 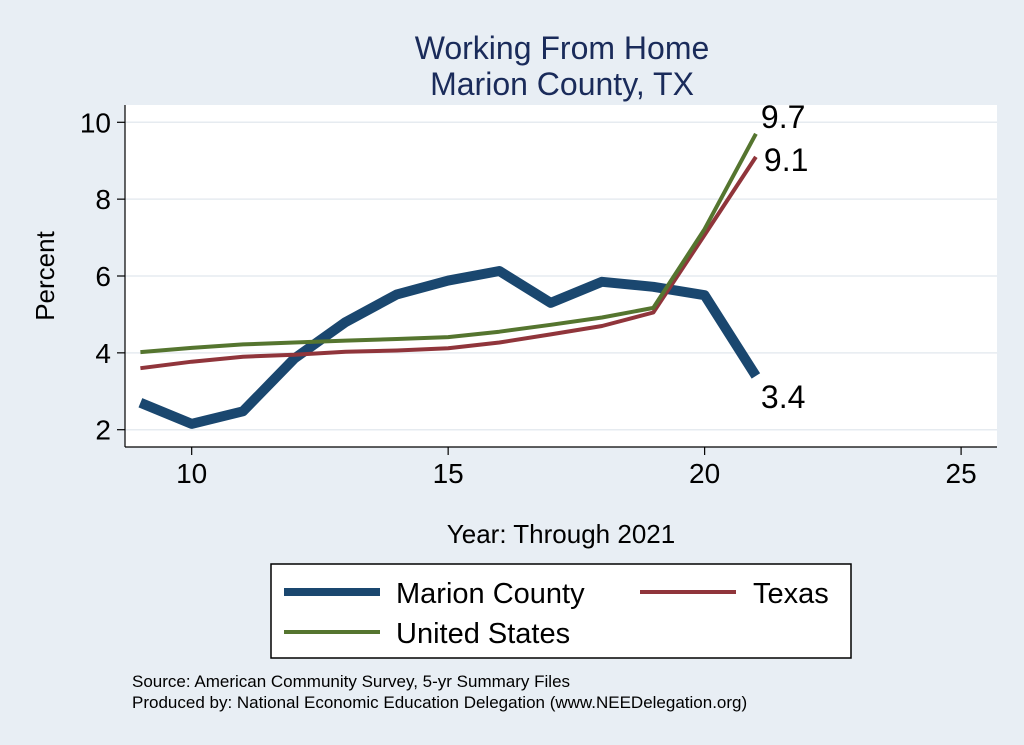 What do you see at coordinates (103, 430) in the screenshot?
I see `y-tick-label-2: 2` at bounding box center [103, 430].